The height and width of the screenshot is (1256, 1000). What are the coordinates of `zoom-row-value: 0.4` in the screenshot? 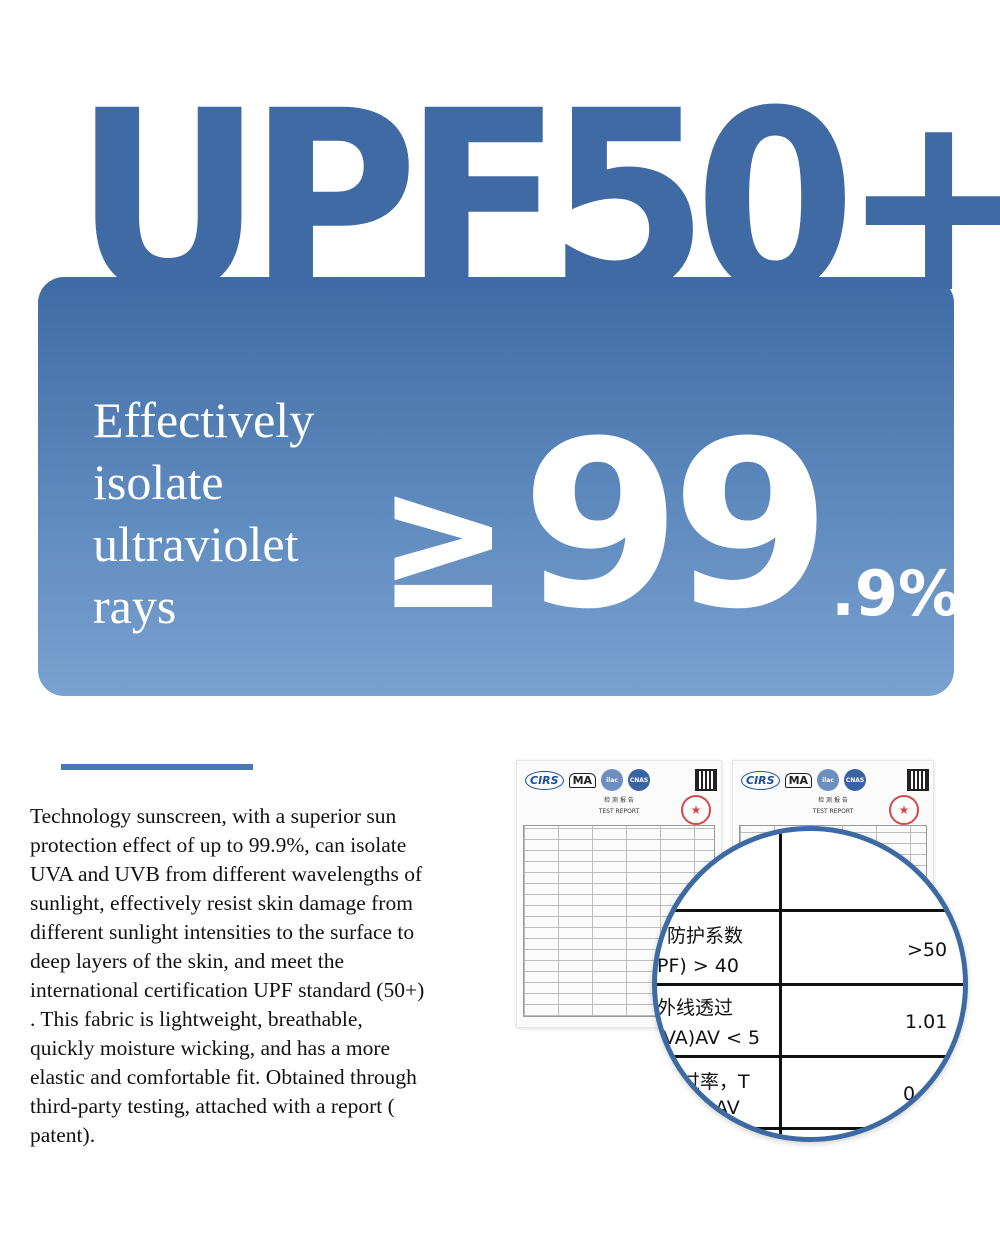 It's located at (918, 1094).